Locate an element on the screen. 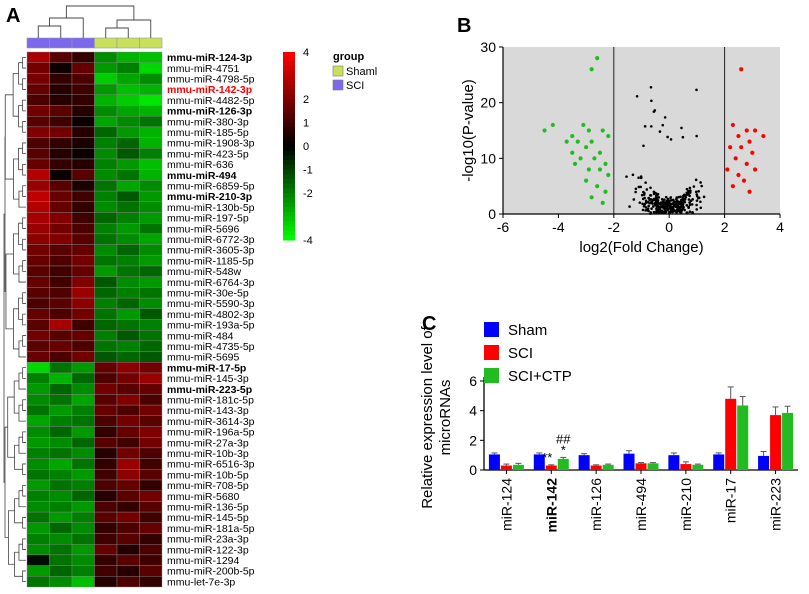 The width and height of the screenshot is (809, 594). row-label: mmu-miR-6516-3p is located at coordinates (211, 465).